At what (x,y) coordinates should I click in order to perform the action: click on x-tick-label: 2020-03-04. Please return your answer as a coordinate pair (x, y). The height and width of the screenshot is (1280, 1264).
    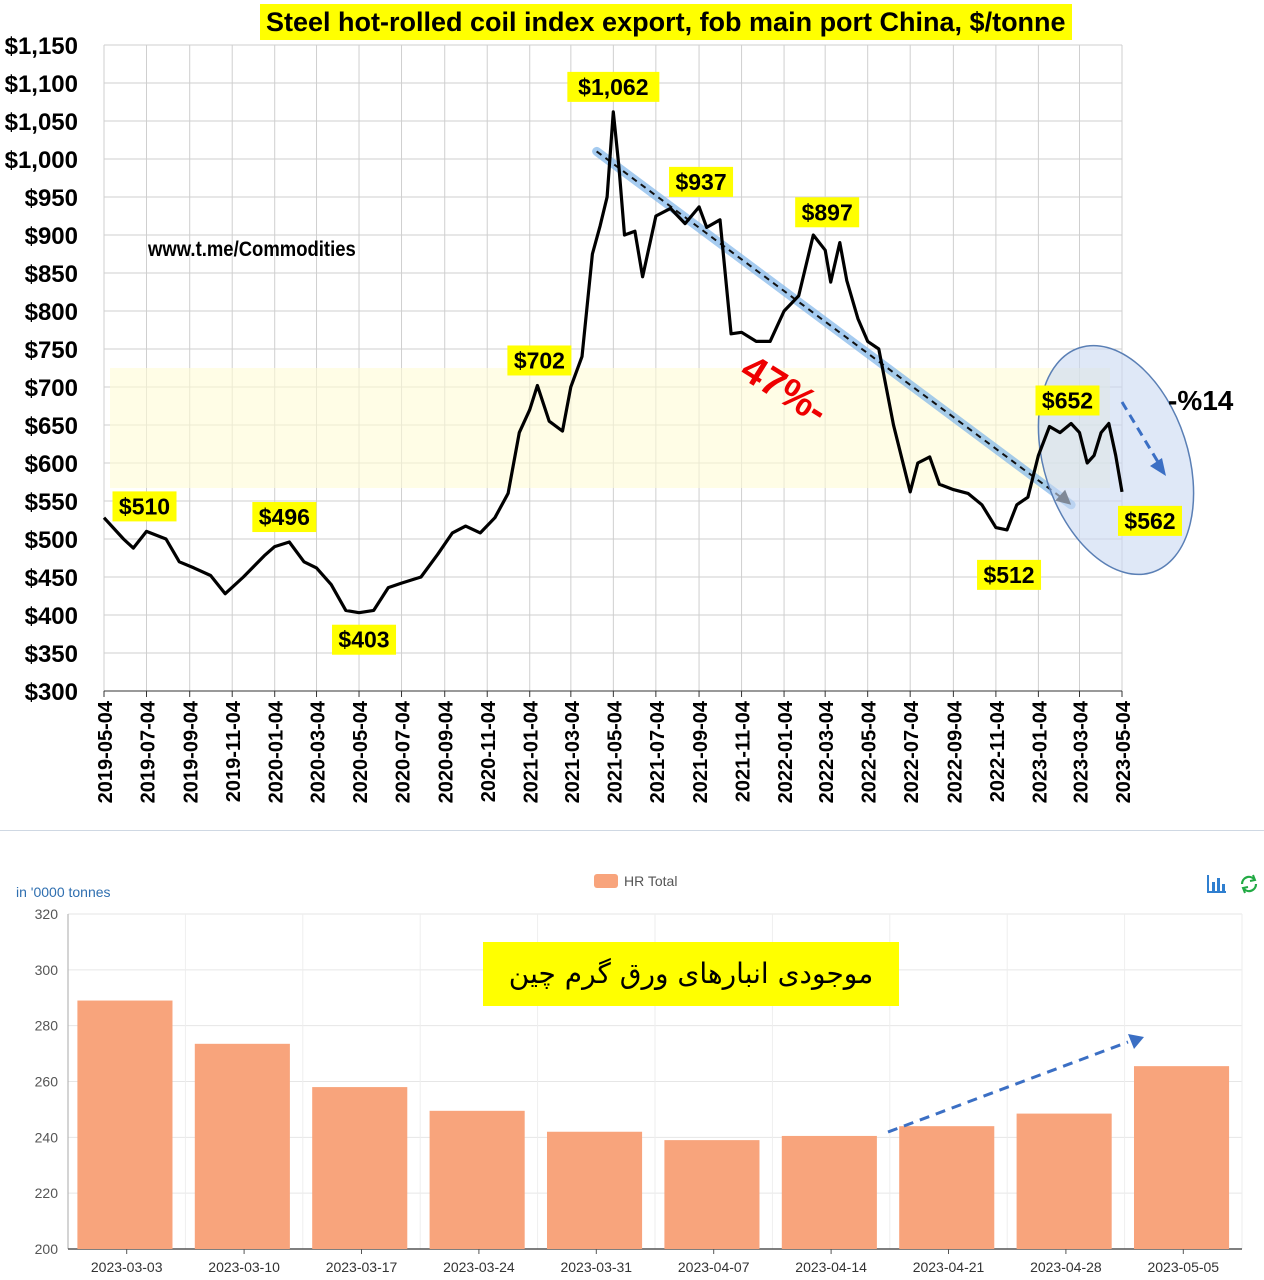
    Looking at the image, I should click on (319, 751).